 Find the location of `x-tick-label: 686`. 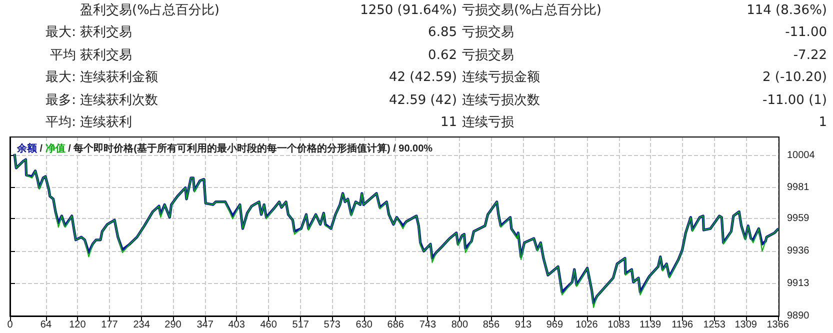

x-tick-label: 686 is located at coordinates (395, 325).